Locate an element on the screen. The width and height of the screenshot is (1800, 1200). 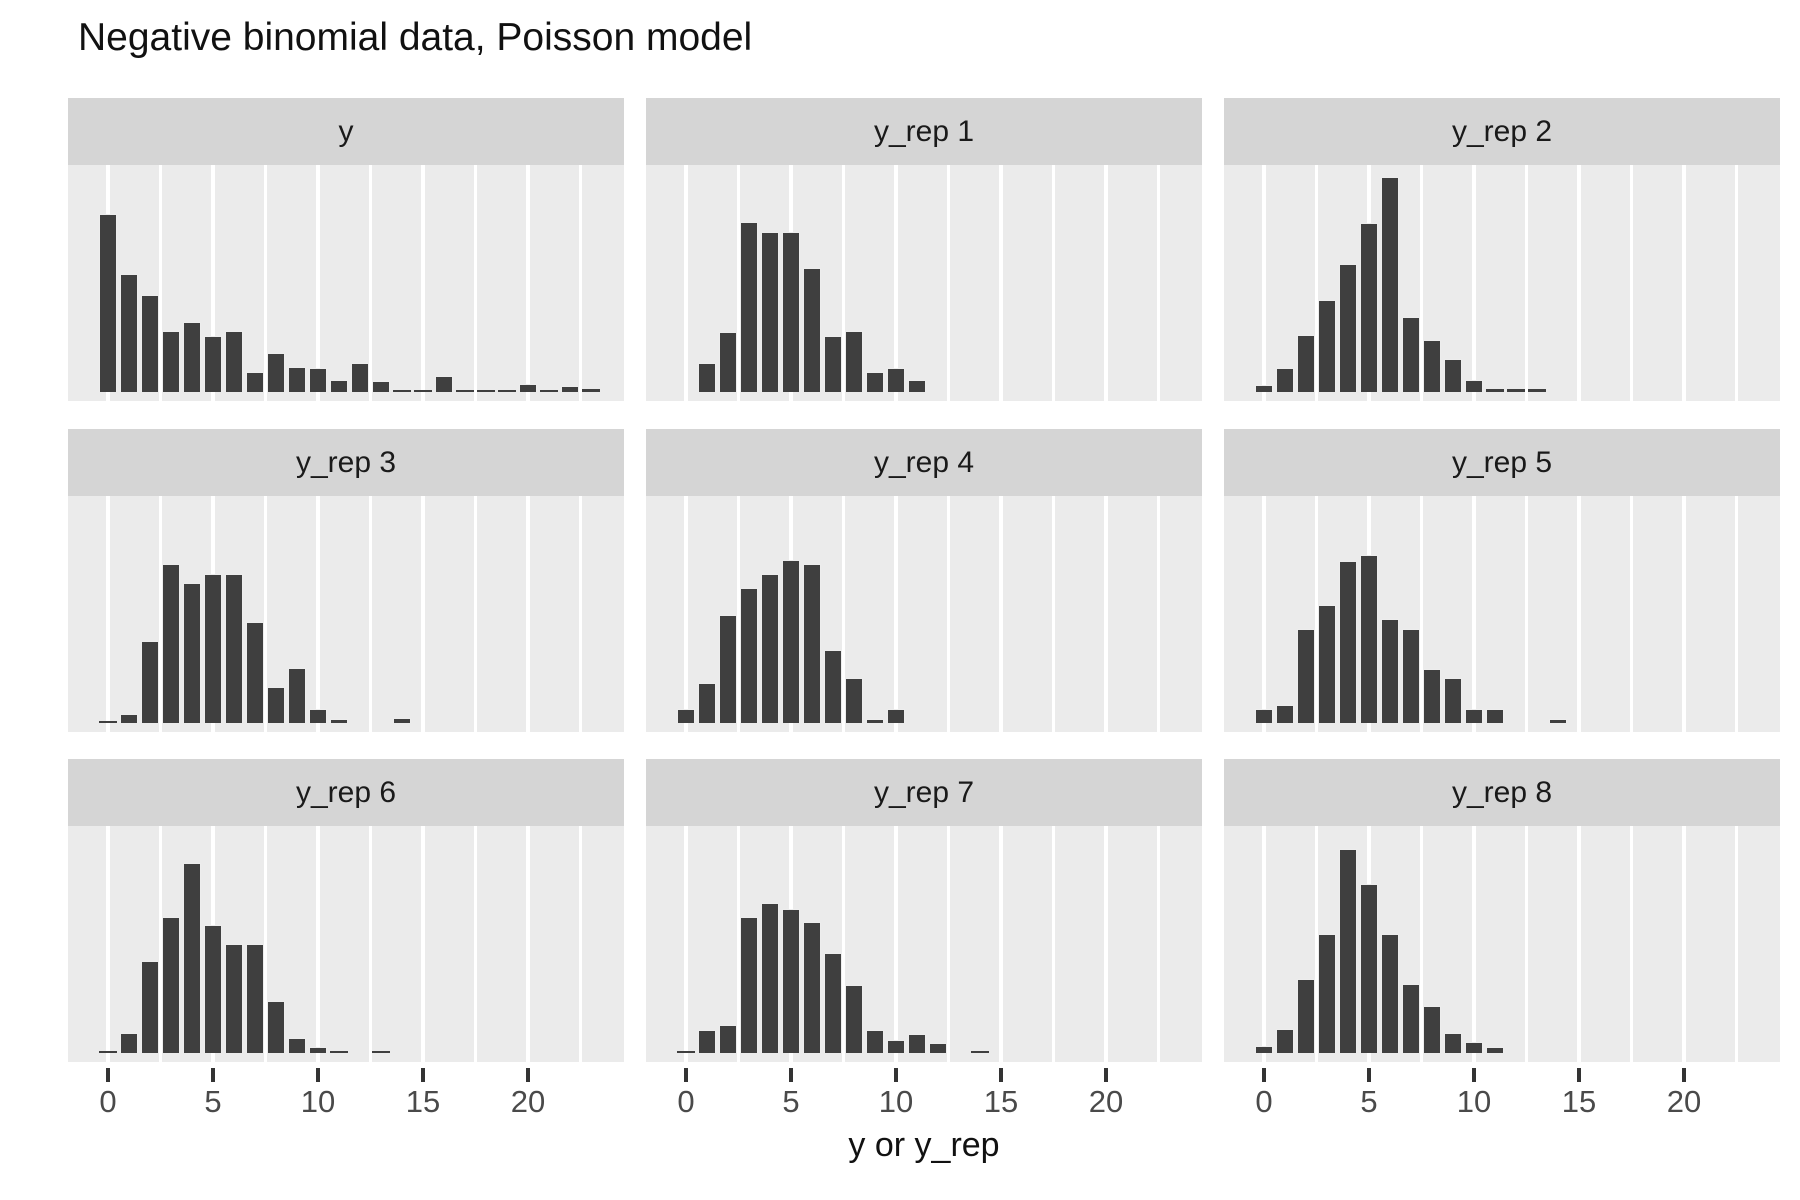
x-axis-title: y or y_rep is located at coordinates (924, 1145).